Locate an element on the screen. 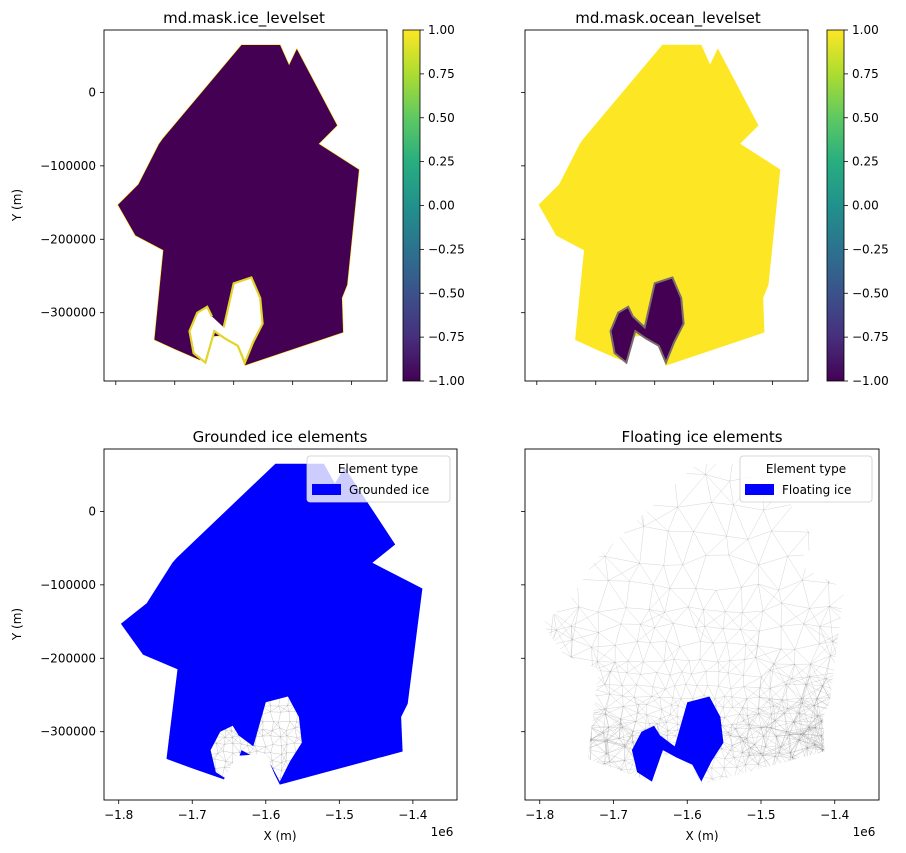  ocean-levelset-shelf-field is located at coordinates (647, 321).